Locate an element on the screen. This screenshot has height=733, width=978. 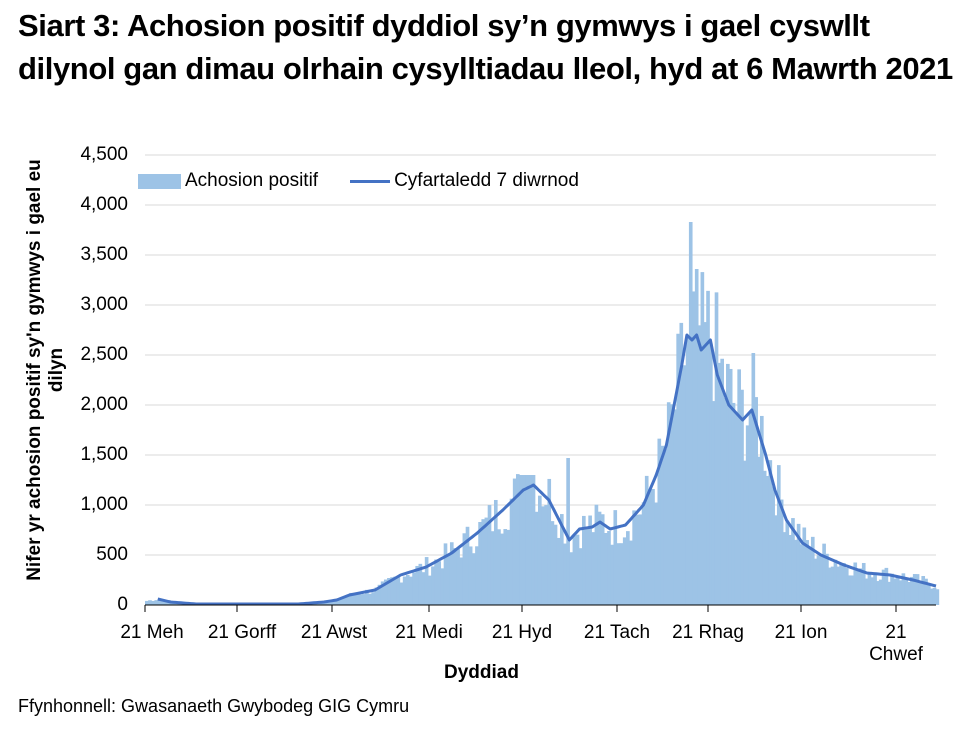
y-tick: 2,500 is located at coordinates (104, 354).